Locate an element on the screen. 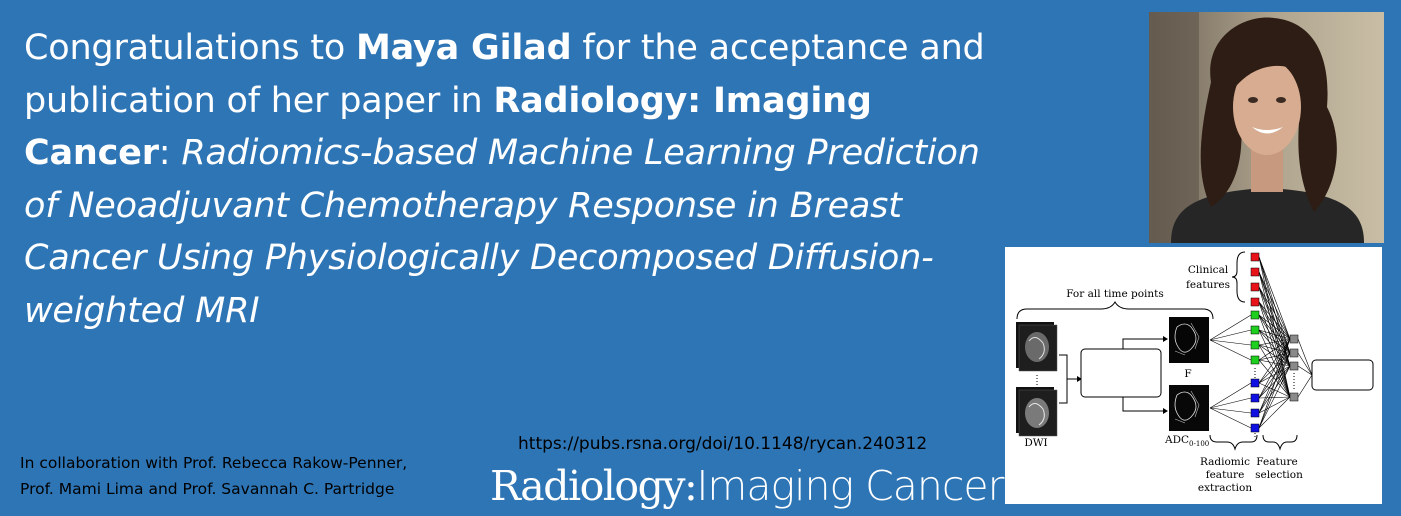  journal-name: Radiology: Imaging Cancer is located at coordinates (448, 127).